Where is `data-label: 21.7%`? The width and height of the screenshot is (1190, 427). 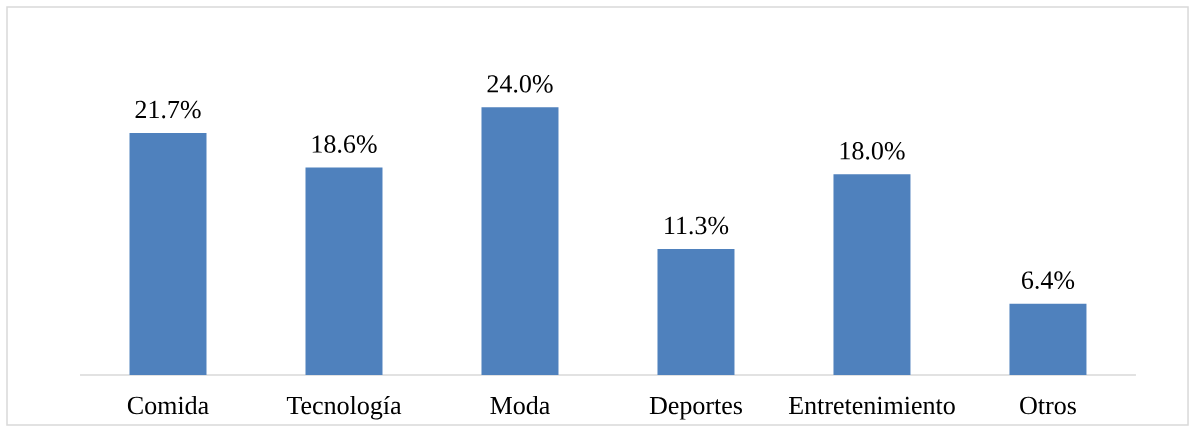 data-label: 21.7% is located at coordinates (168, 109).